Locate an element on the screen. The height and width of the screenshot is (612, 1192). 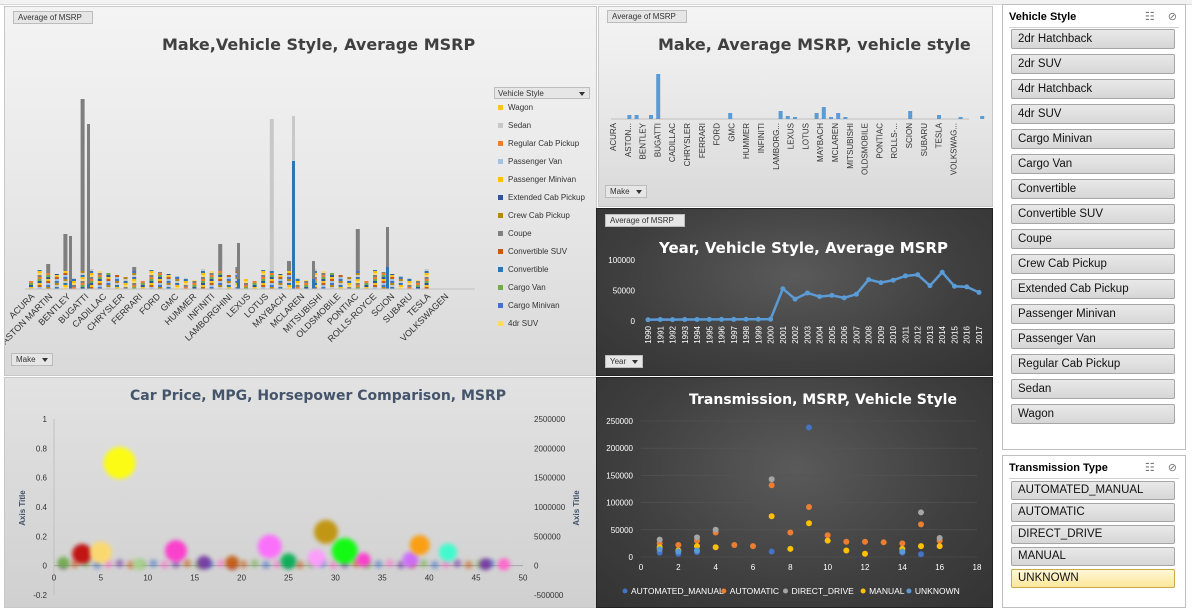
slicer-item-convertible: Convertible is located at coordinates (1093, 189).